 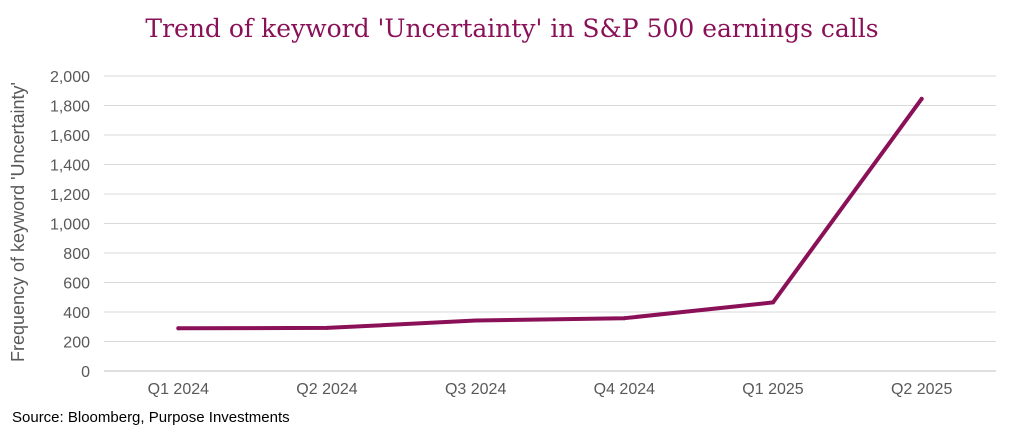 I want to click on y-tick-label: 400, so click(x=76, y=313).